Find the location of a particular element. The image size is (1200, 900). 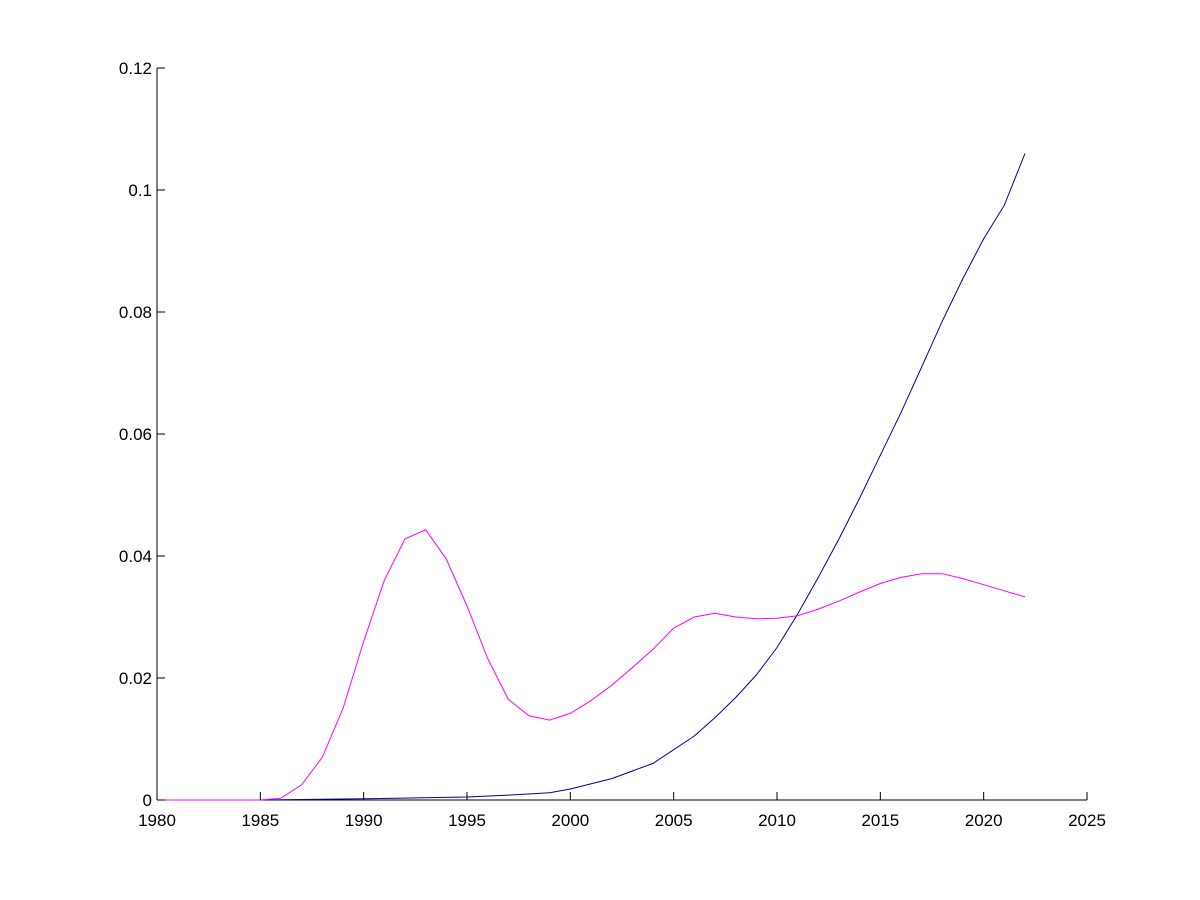

y-tick-label: 0.12 is located at coordinates (135, 68).